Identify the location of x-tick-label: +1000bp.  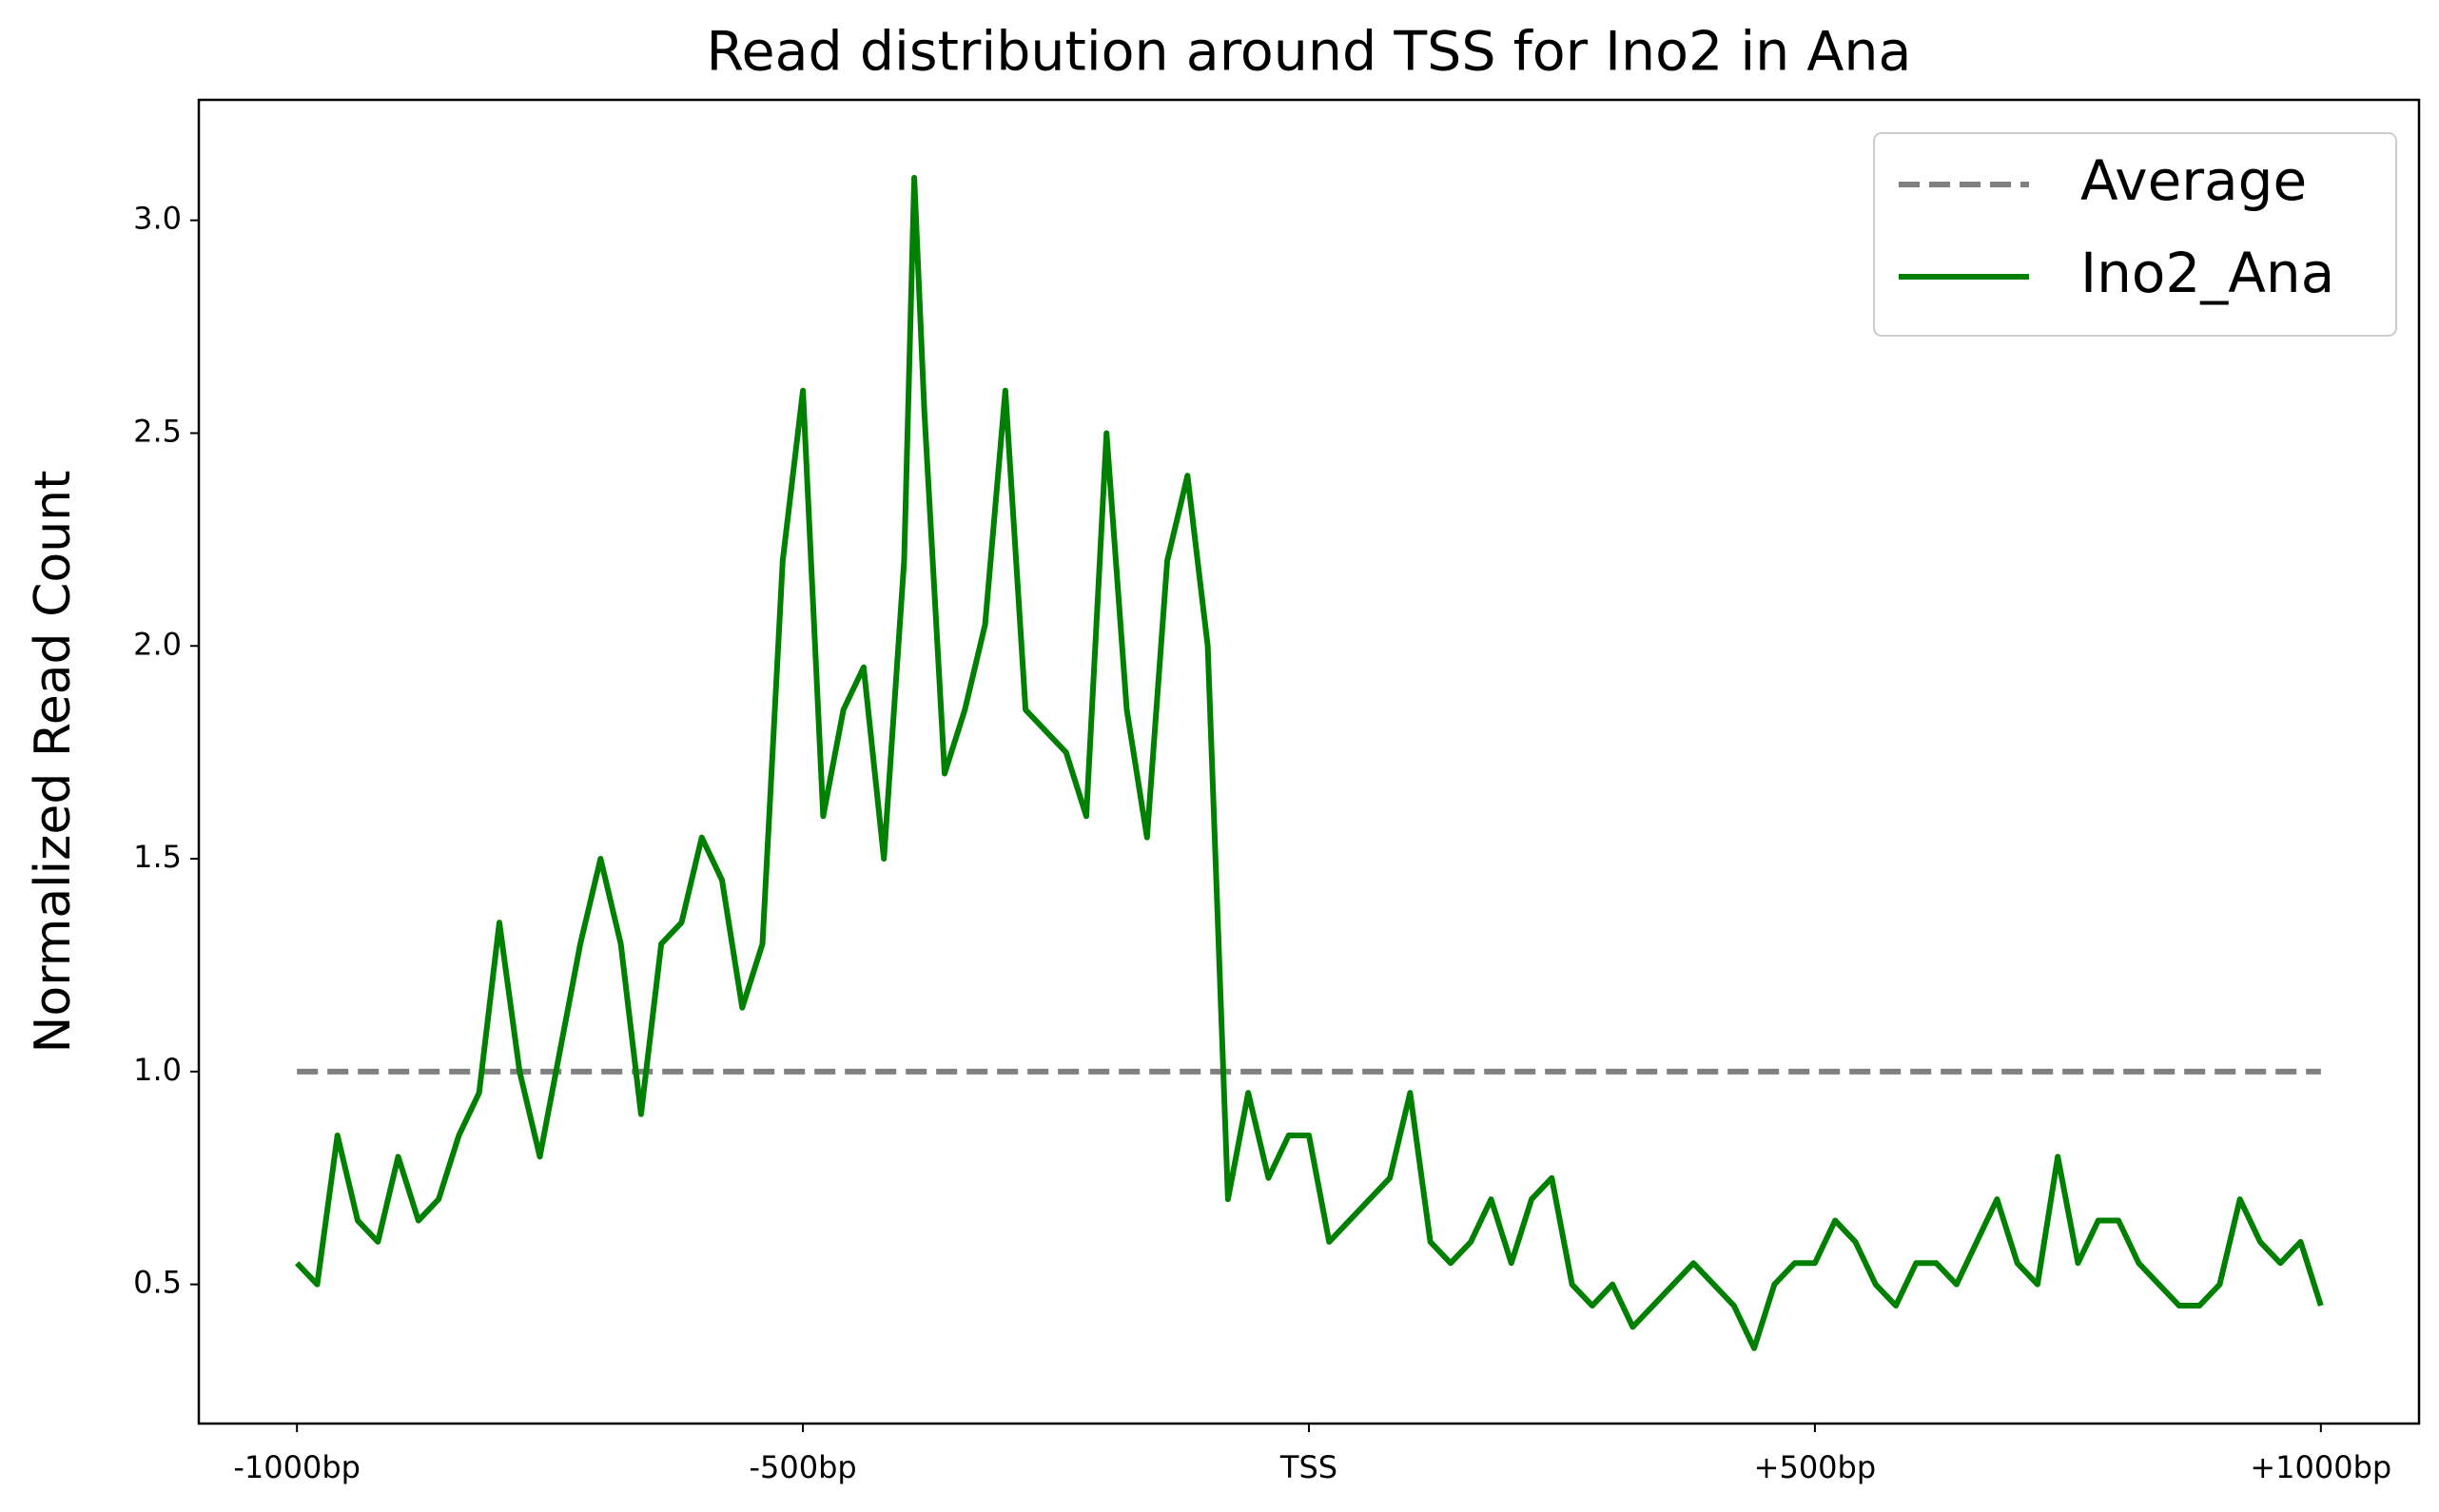
(2320, 1467).